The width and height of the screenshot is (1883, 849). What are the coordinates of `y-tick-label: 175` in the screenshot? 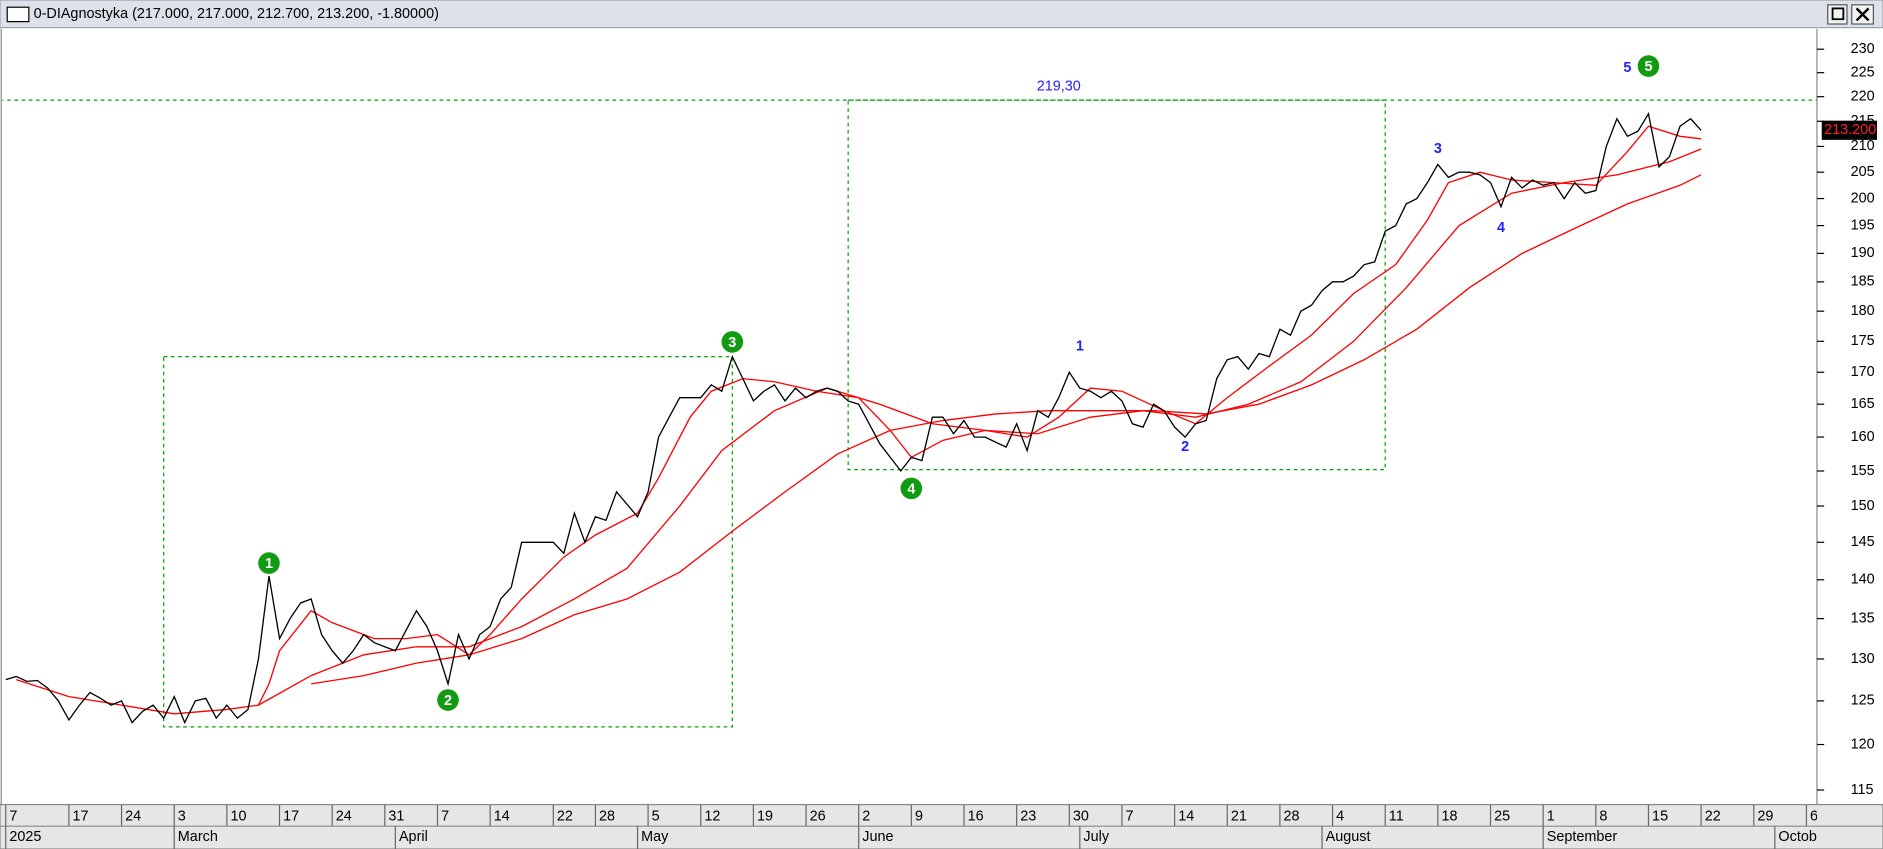 It's located at (1863, 341).